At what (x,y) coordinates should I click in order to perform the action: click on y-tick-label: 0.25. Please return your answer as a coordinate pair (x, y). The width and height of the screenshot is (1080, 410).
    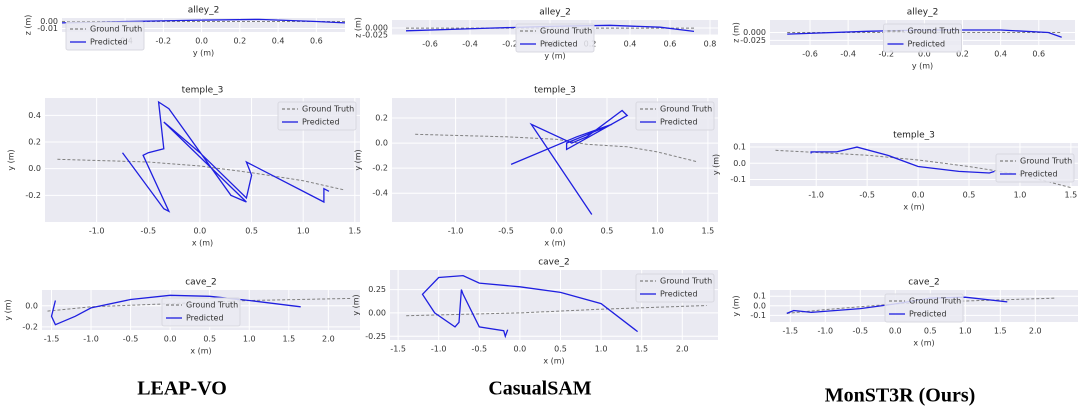
    Looking at the image, I should click on (377, 289).